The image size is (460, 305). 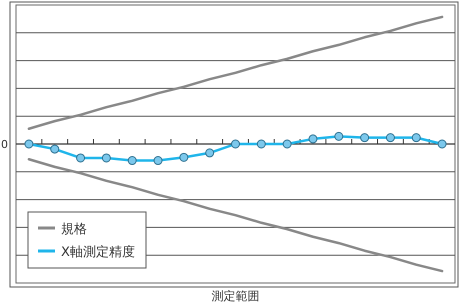 I want to click on legend-label: X軸測定精度, so click(x=98, y=252).